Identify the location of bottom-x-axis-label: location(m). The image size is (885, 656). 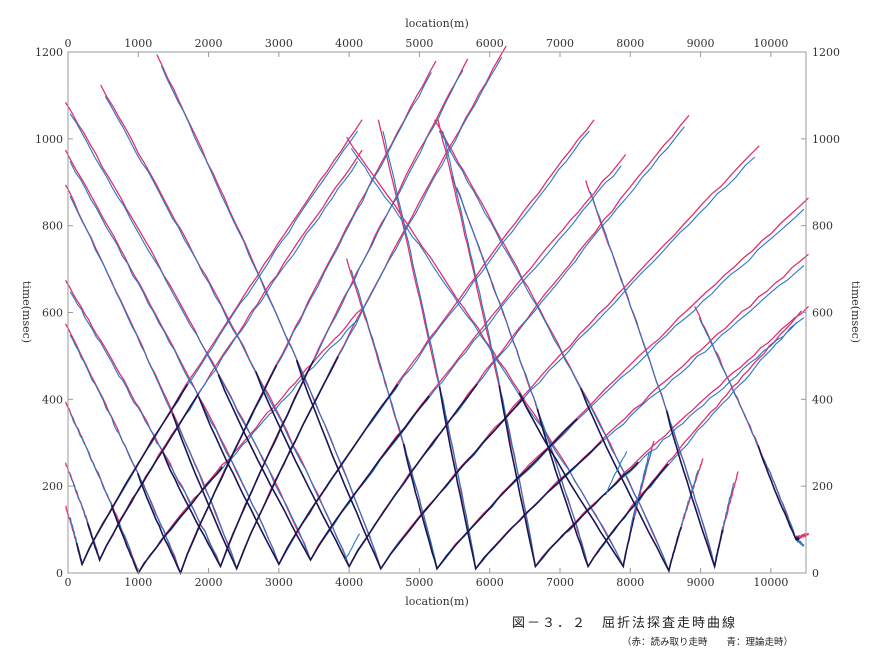
(437, 601).